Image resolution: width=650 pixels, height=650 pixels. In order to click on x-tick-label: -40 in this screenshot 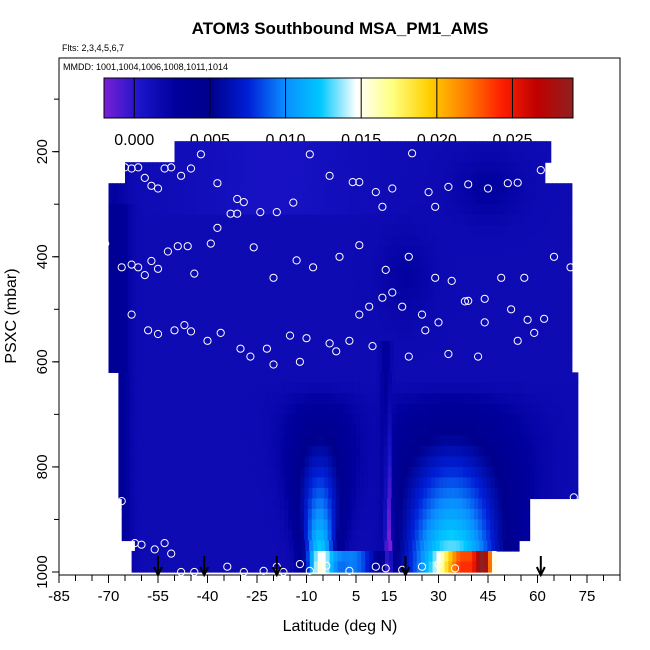, I will do `click(208, 596)`.